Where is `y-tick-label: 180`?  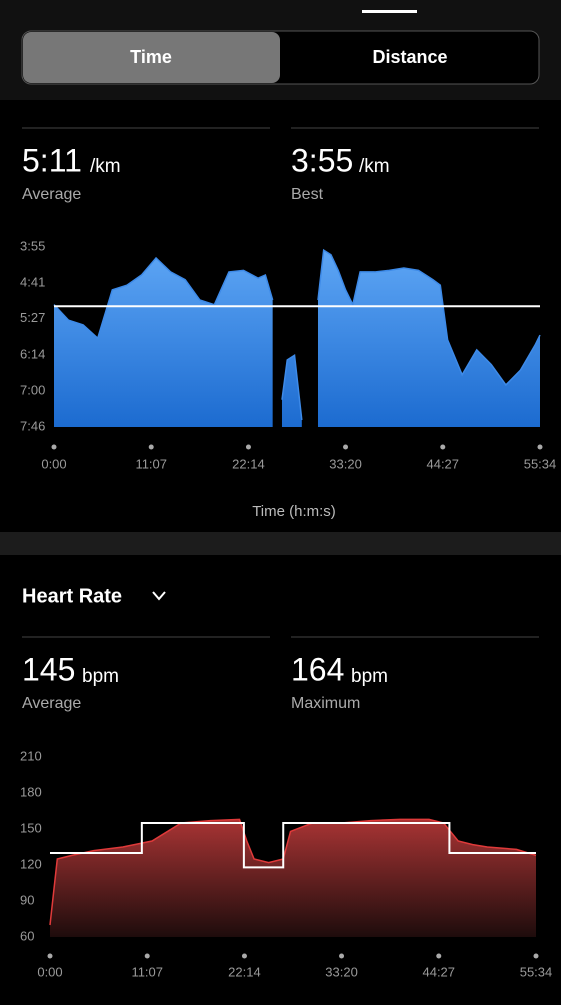 y-tick-label: 180 is located at coordinates (31, 791).